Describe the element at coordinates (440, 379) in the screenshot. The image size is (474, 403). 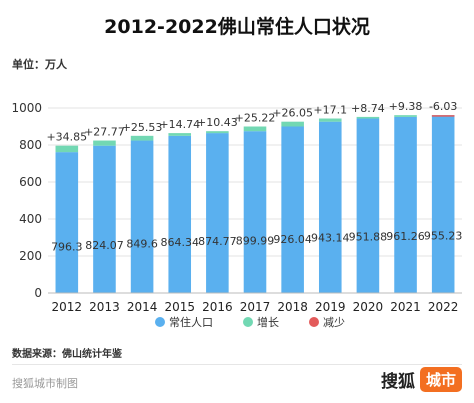
I see `brand-tag: 城市` at that location.